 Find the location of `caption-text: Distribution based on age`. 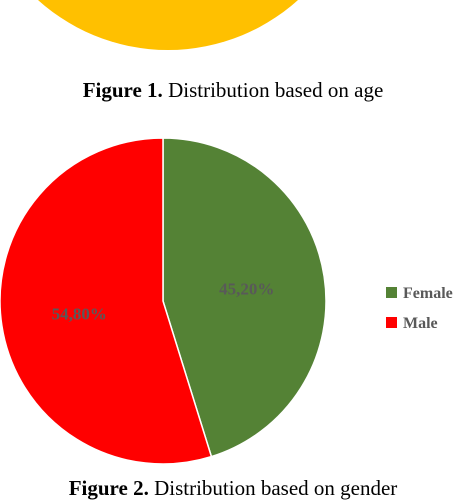

caption-text: Distribution based on age is located at coordinates (275, 90).